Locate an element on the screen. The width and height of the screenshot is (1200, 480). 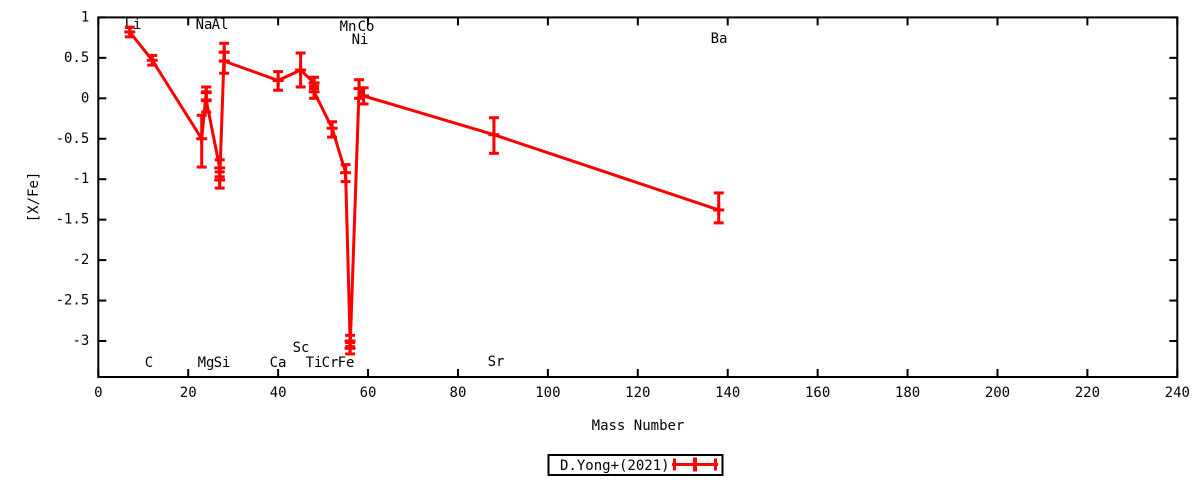
element-label-ba: Ba is located at coordinates (719, 39).